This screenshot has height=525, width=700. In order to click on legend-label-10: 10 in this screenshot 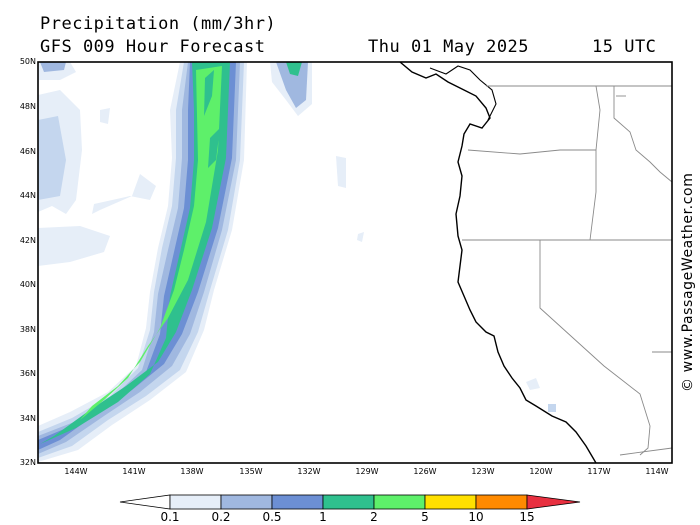, I will do `click(476, 517)`.